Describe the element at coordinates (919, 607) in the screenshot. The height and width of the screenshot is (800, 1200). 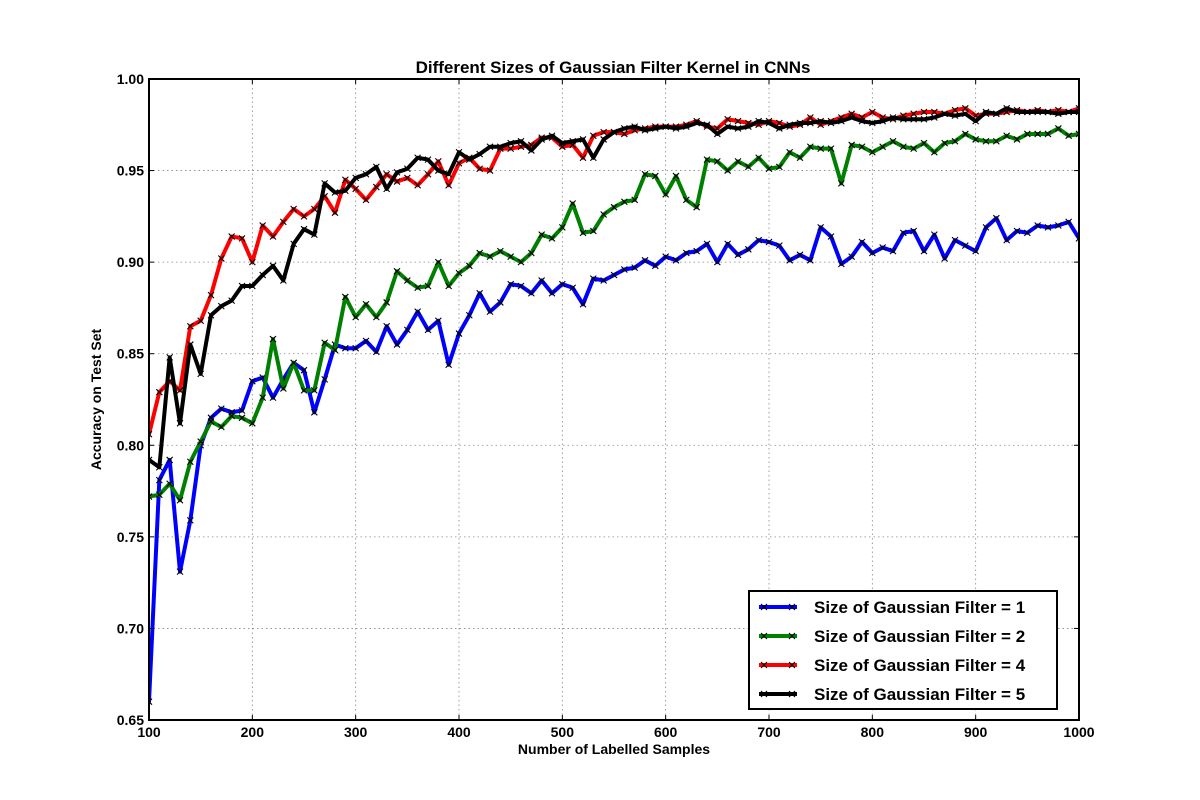
I see `legend-label: Size of Gaussian Filter = 1` at that location.